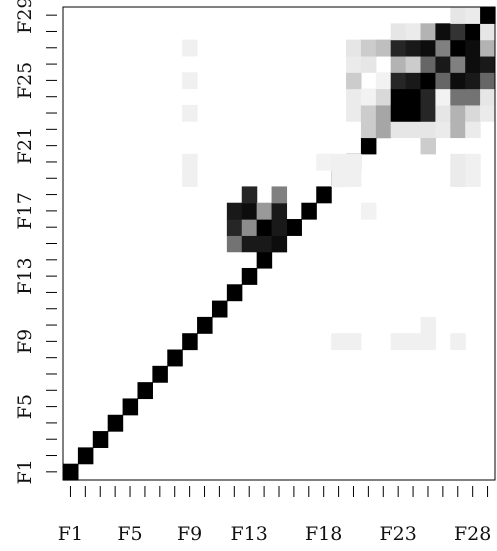  What do you see at coordinates (323, 534) in the screenshot?
I see `x-tick-label: F18` at bounding box center [323, 534].